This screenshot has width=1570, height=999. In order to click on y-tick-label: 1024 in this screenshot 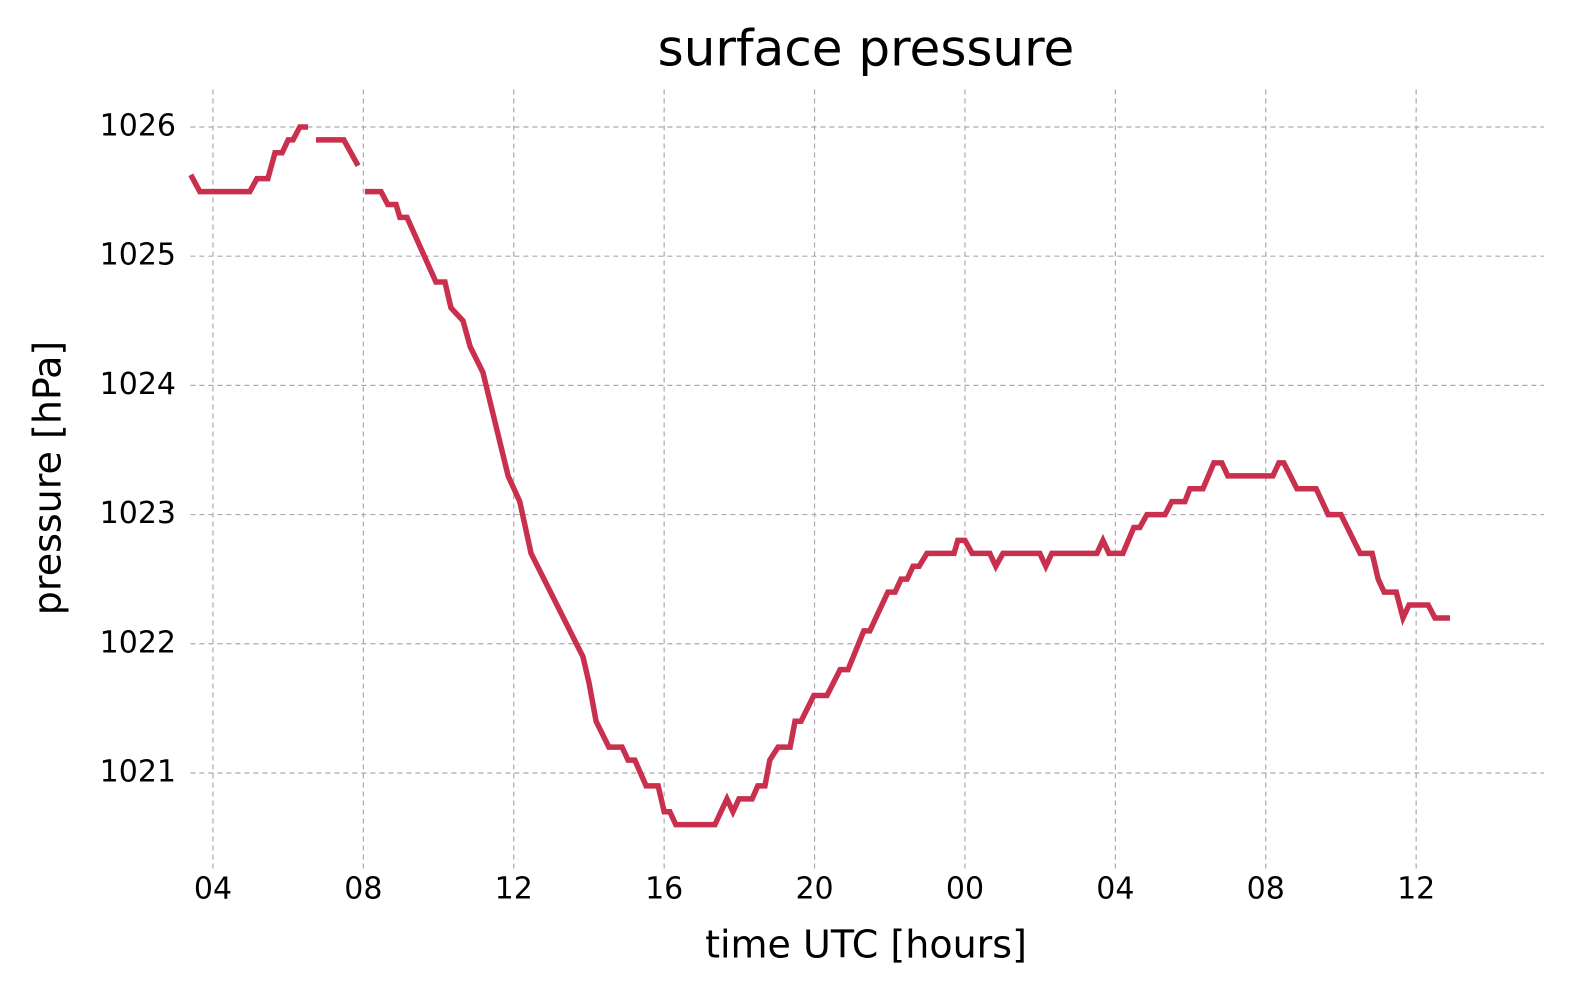, I will do `click(138, 384)`.